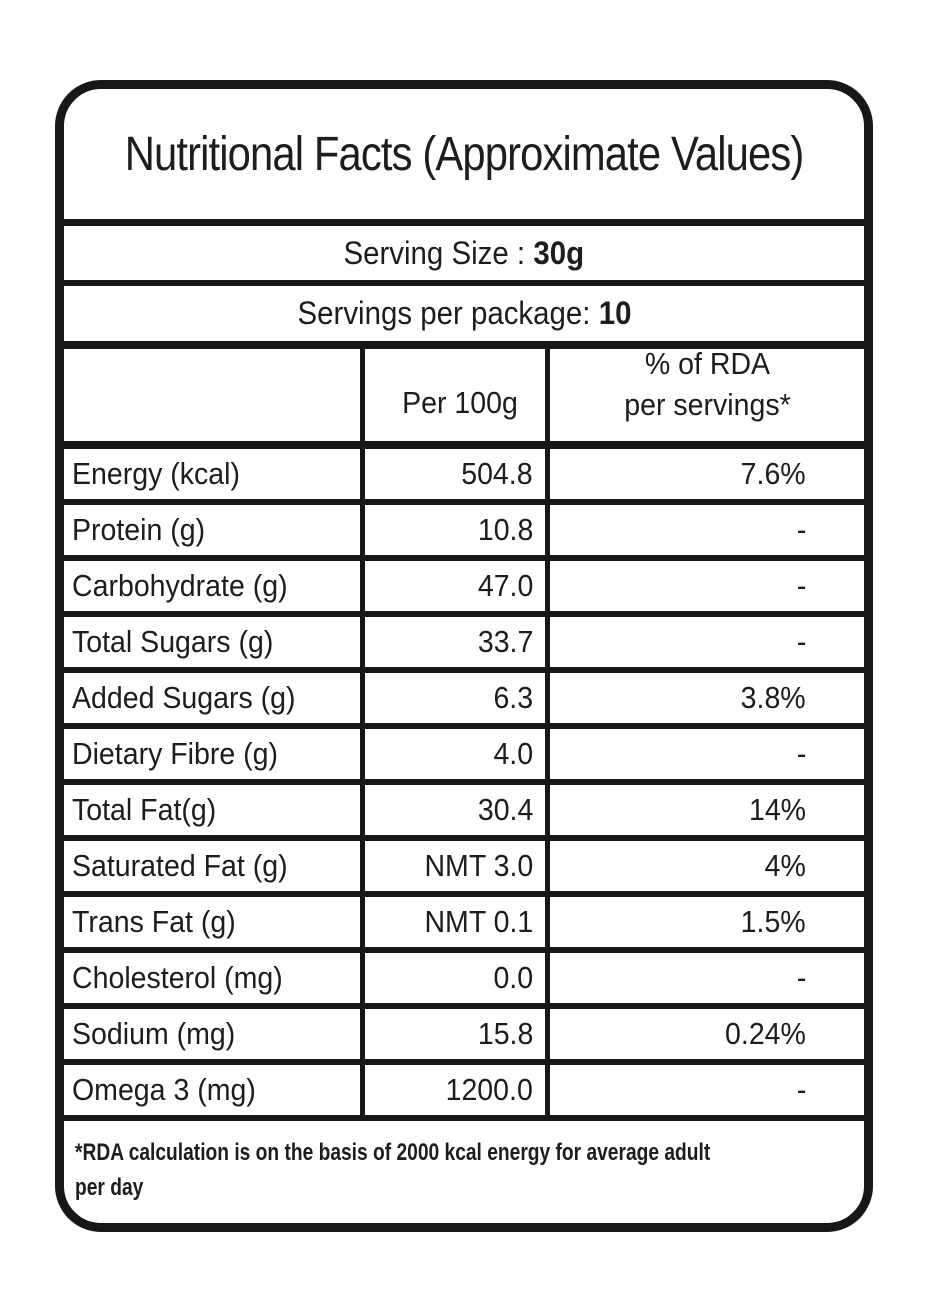 The image size is (940, 1315). I want to click on label-title: Nutritional Facts (Approximate Values), so click(464, 154).